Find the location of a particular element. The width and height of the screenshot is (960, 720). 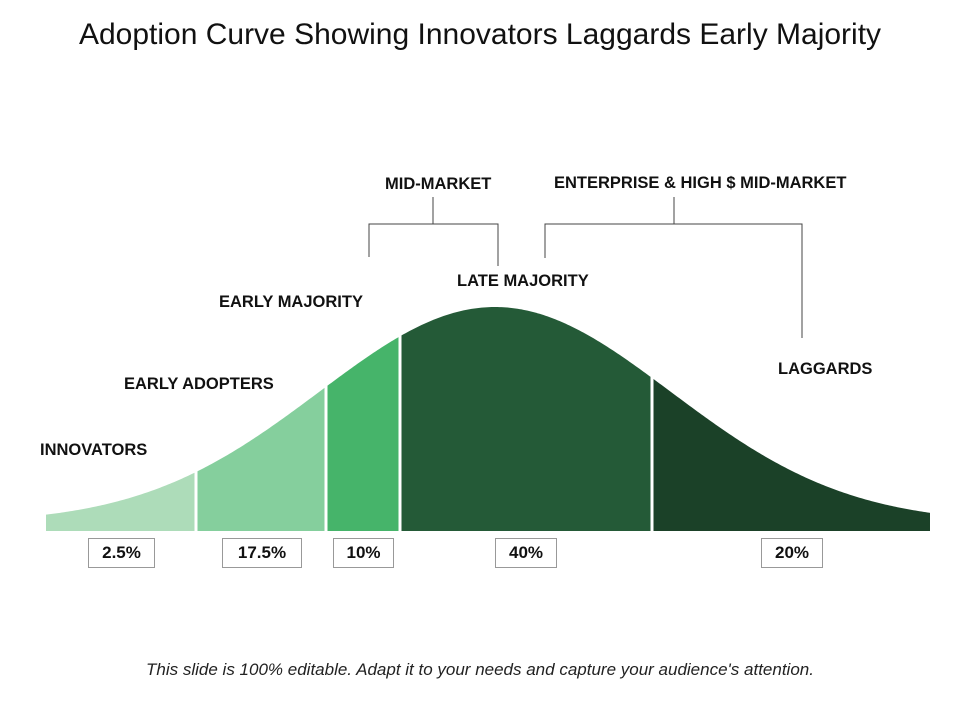

segment-label-innovators: INNOVATORS is located at coordinates (94, 450).